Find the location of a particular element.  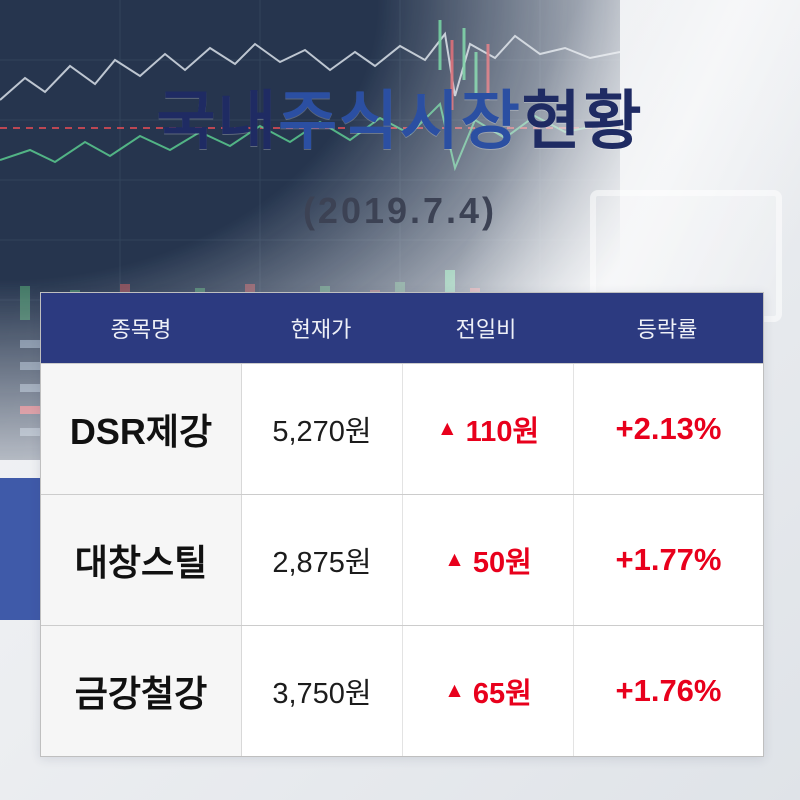

title-date: (2019.7.4) is located at coordinates (400, 210).